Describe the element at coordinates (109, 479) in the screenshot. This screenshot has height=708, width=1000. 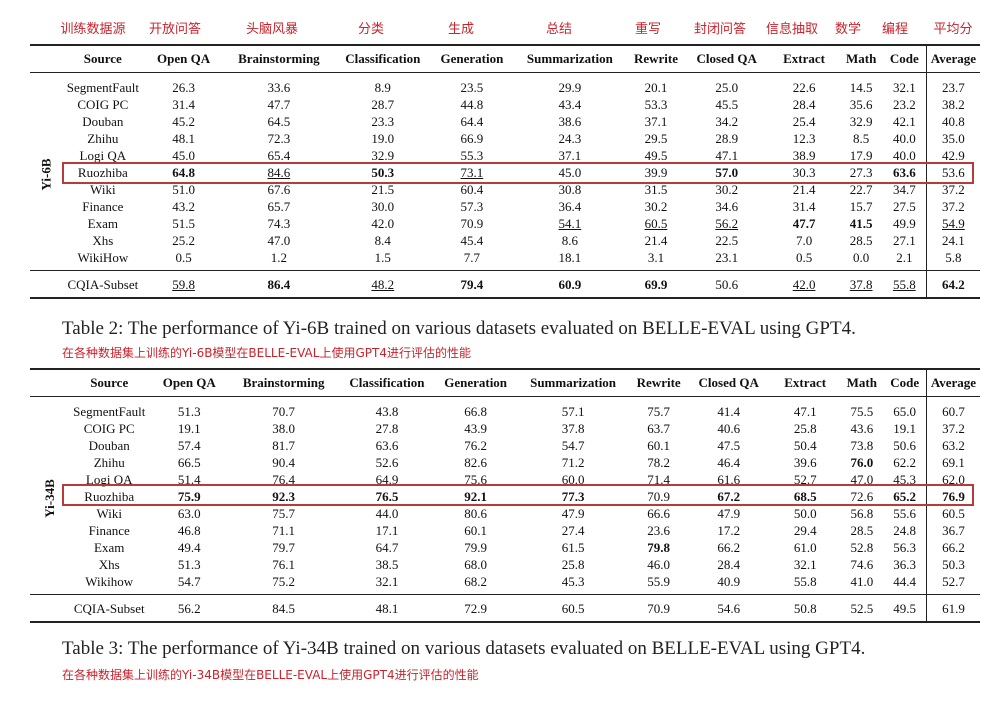
I see `source-cell: Logi QA` at that location.